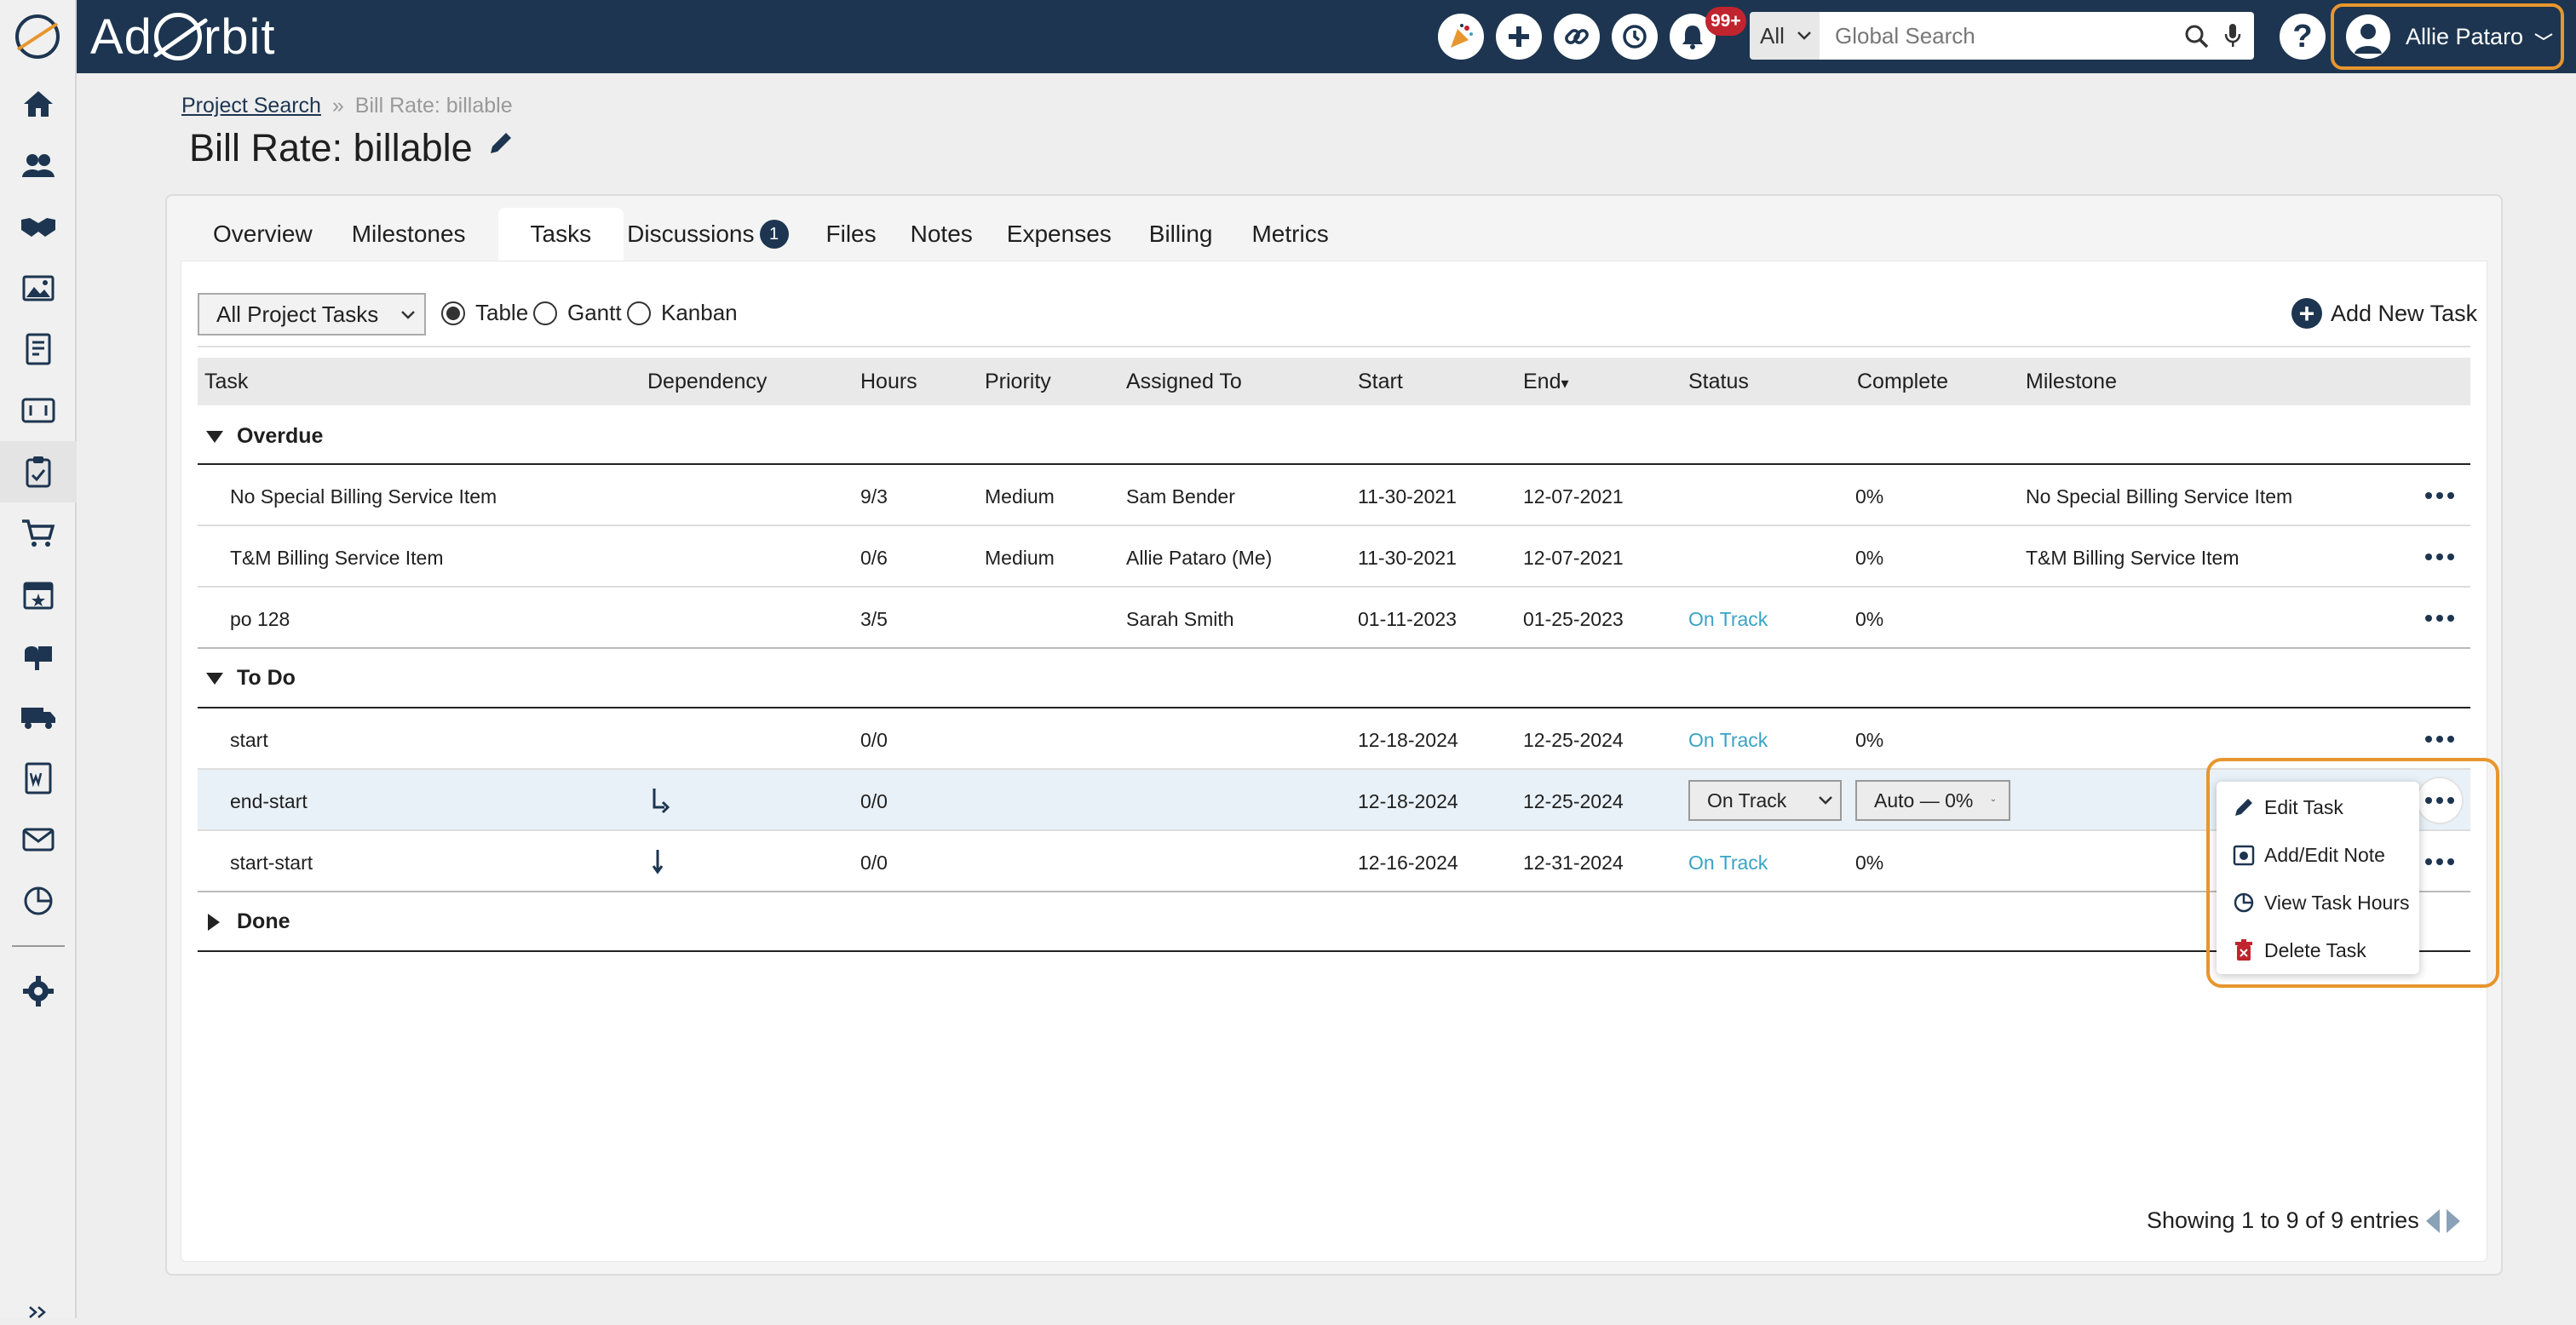 This screenshot has width=2576, height=1325. What do you see at coordinates (2071, 381) in the screenshot?
I see `col-milestone: Milestone` at bounding box center [2071, 381].